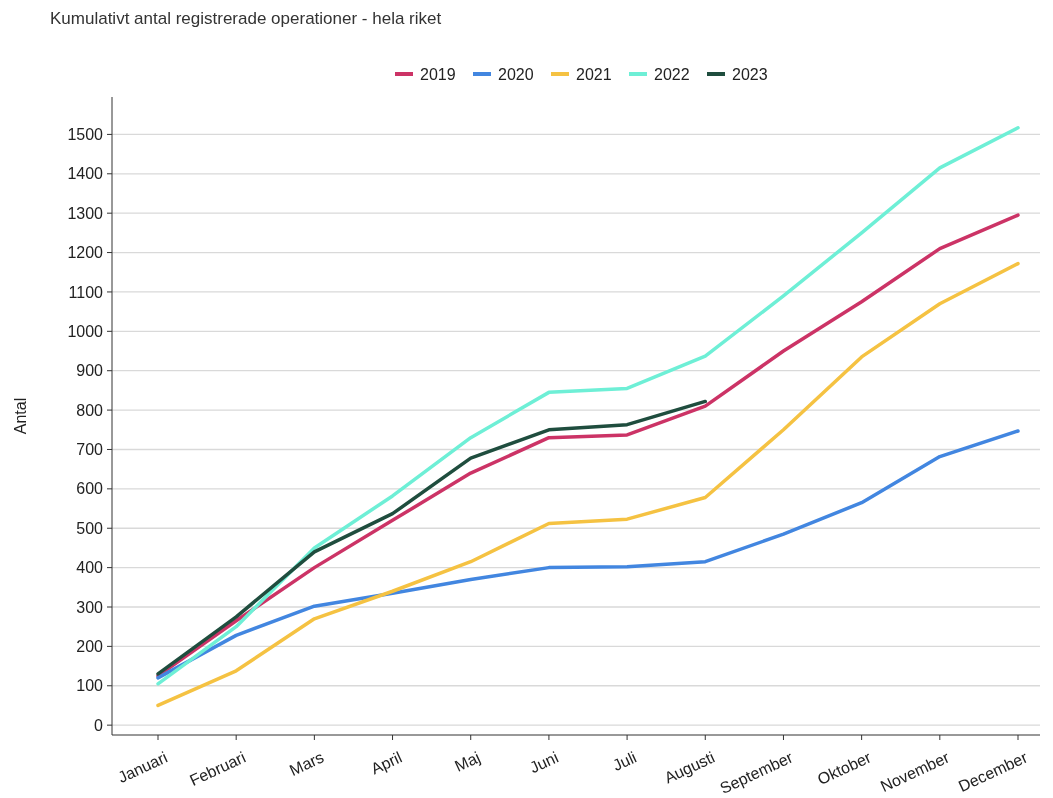  I want to click on x-tick-label: April, so click(386, 763).